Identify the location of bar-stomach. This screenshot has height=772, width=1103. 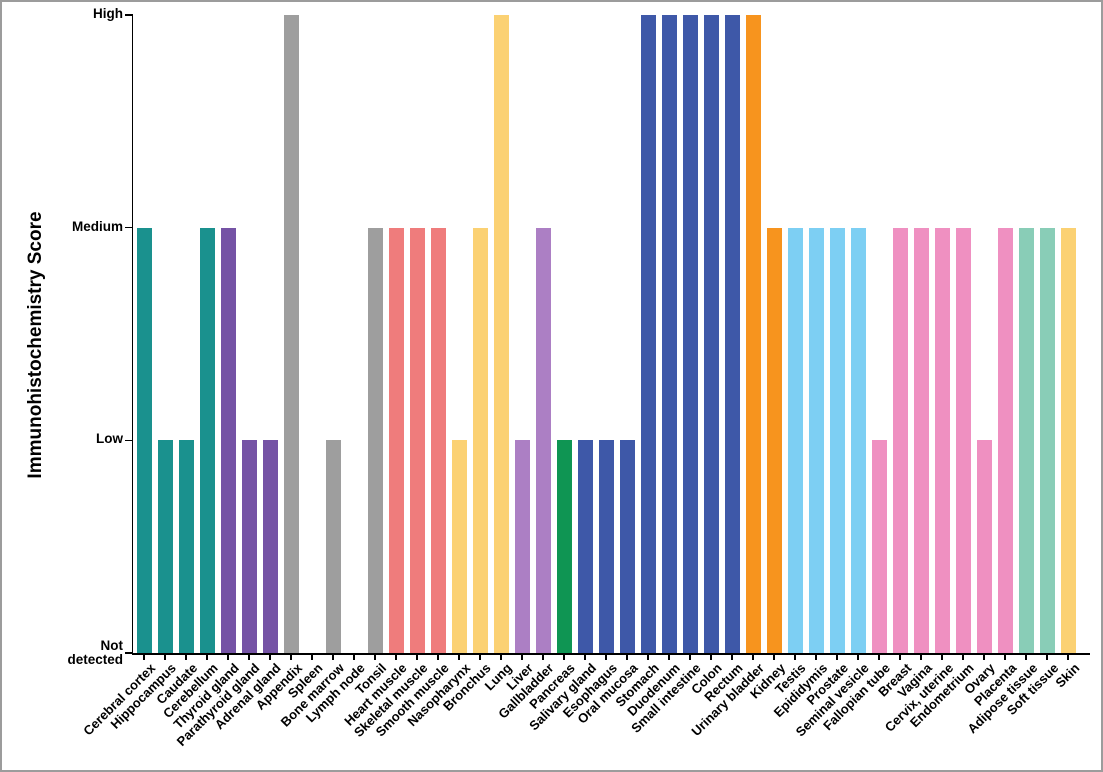
(648, 334).